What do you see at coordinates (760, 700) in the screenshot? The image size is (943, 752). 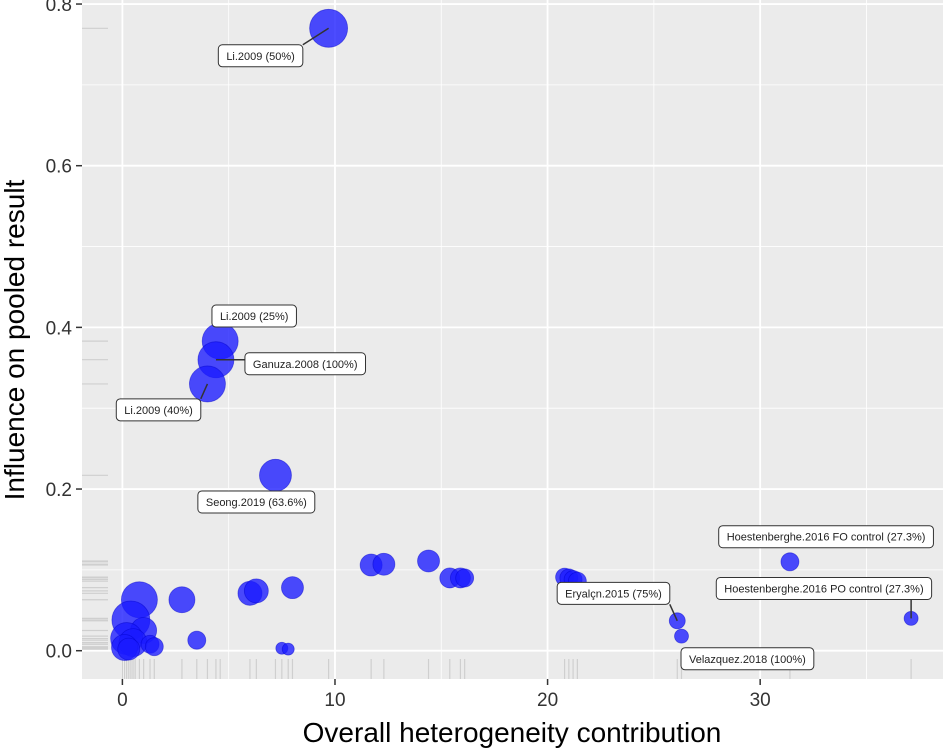 I see `x-tick-label: 30` at bounding box center [760, 700].